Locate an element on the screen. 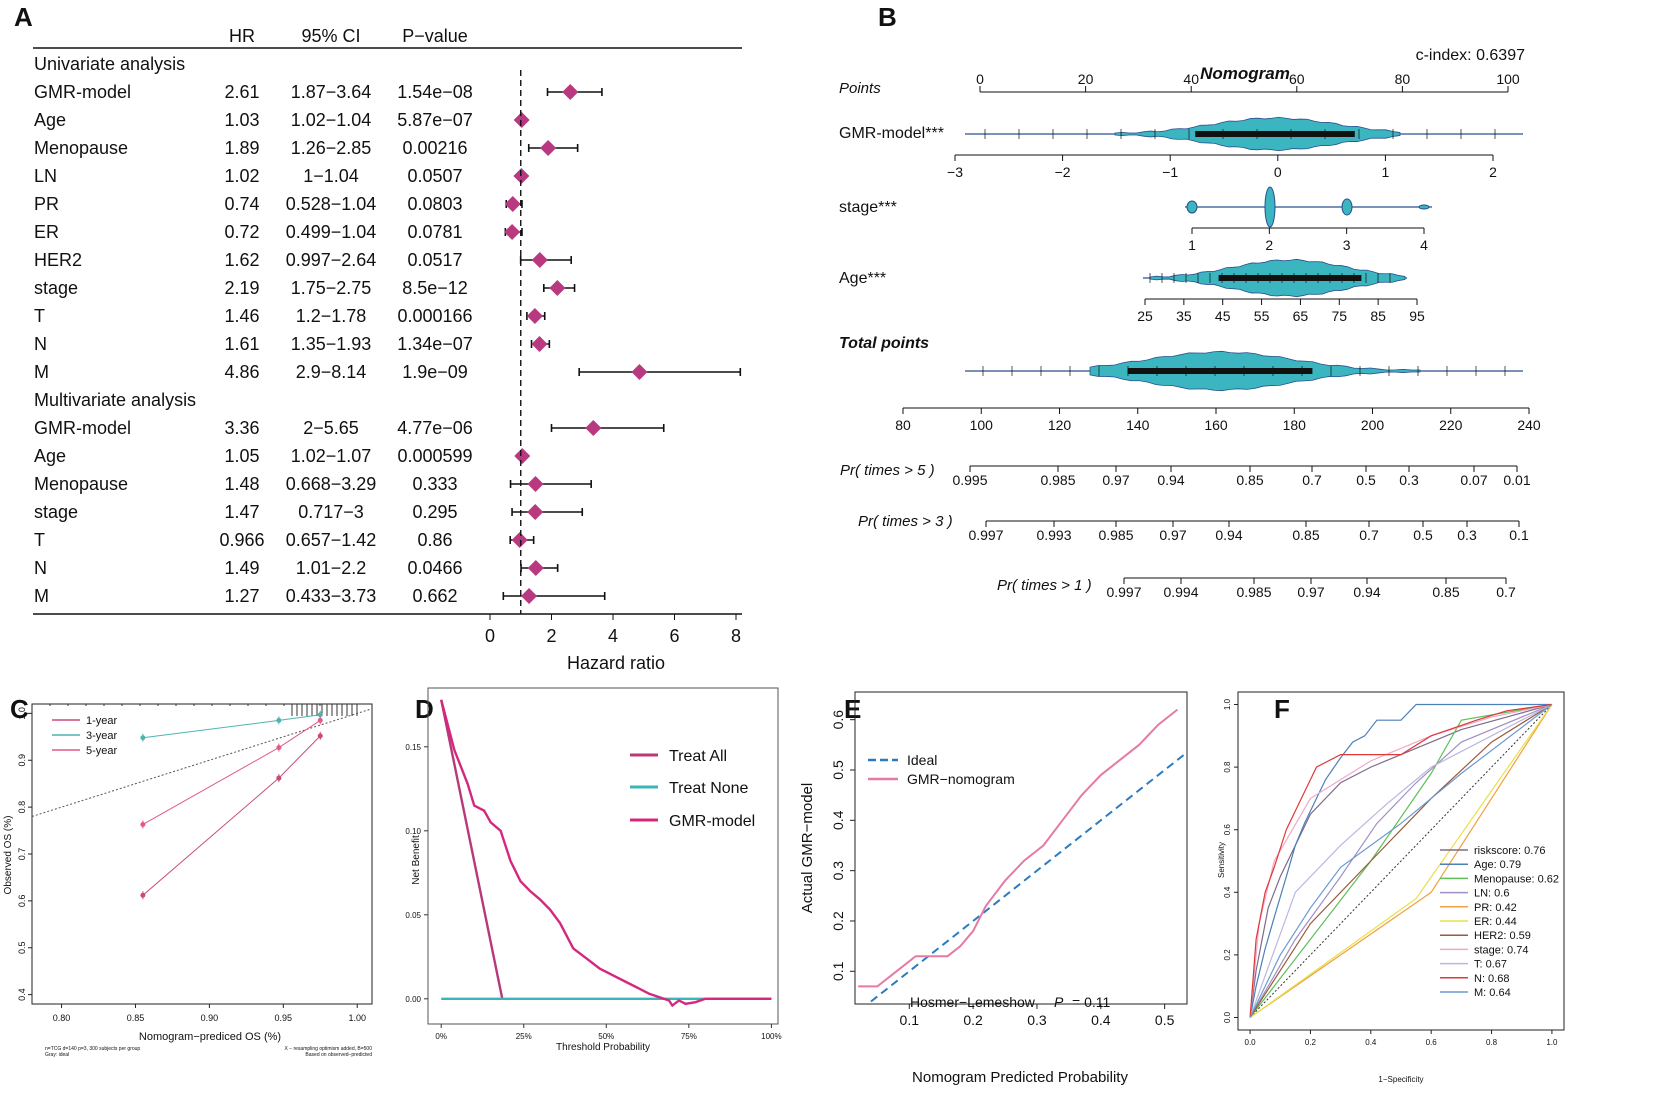 This screenshot has height=1118, width=1654. panel-label-e: E is located at coordinates (852, 709).